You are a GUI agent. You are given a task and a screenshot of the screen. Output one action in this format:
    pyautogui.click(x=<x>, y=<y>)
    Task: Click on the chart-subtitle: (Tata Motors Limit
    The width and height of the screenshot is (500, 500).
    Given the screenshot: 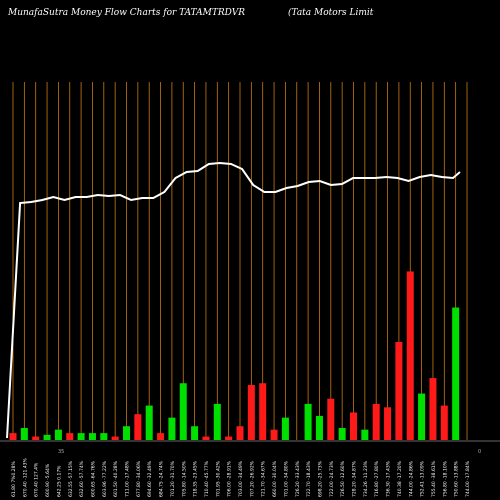 What is the action you would take?
    pyautogui.click(x=331, y=13)
    